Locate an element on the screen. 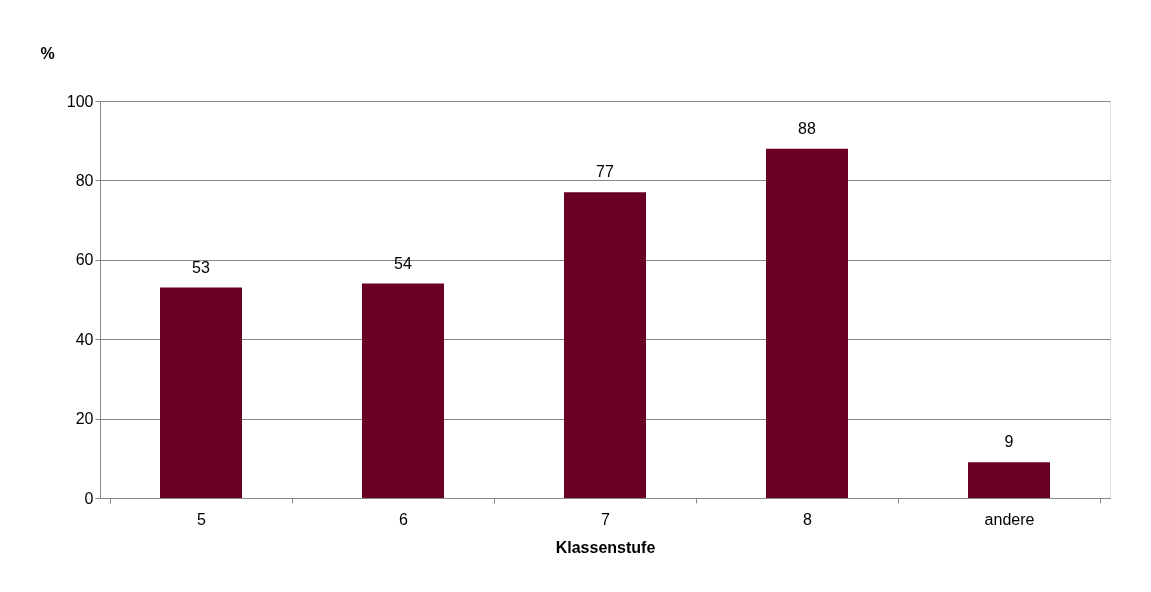 The height and width of the screenshot is (592, 1151). y-tick-label: 100 is located at coordinates (80, 101).